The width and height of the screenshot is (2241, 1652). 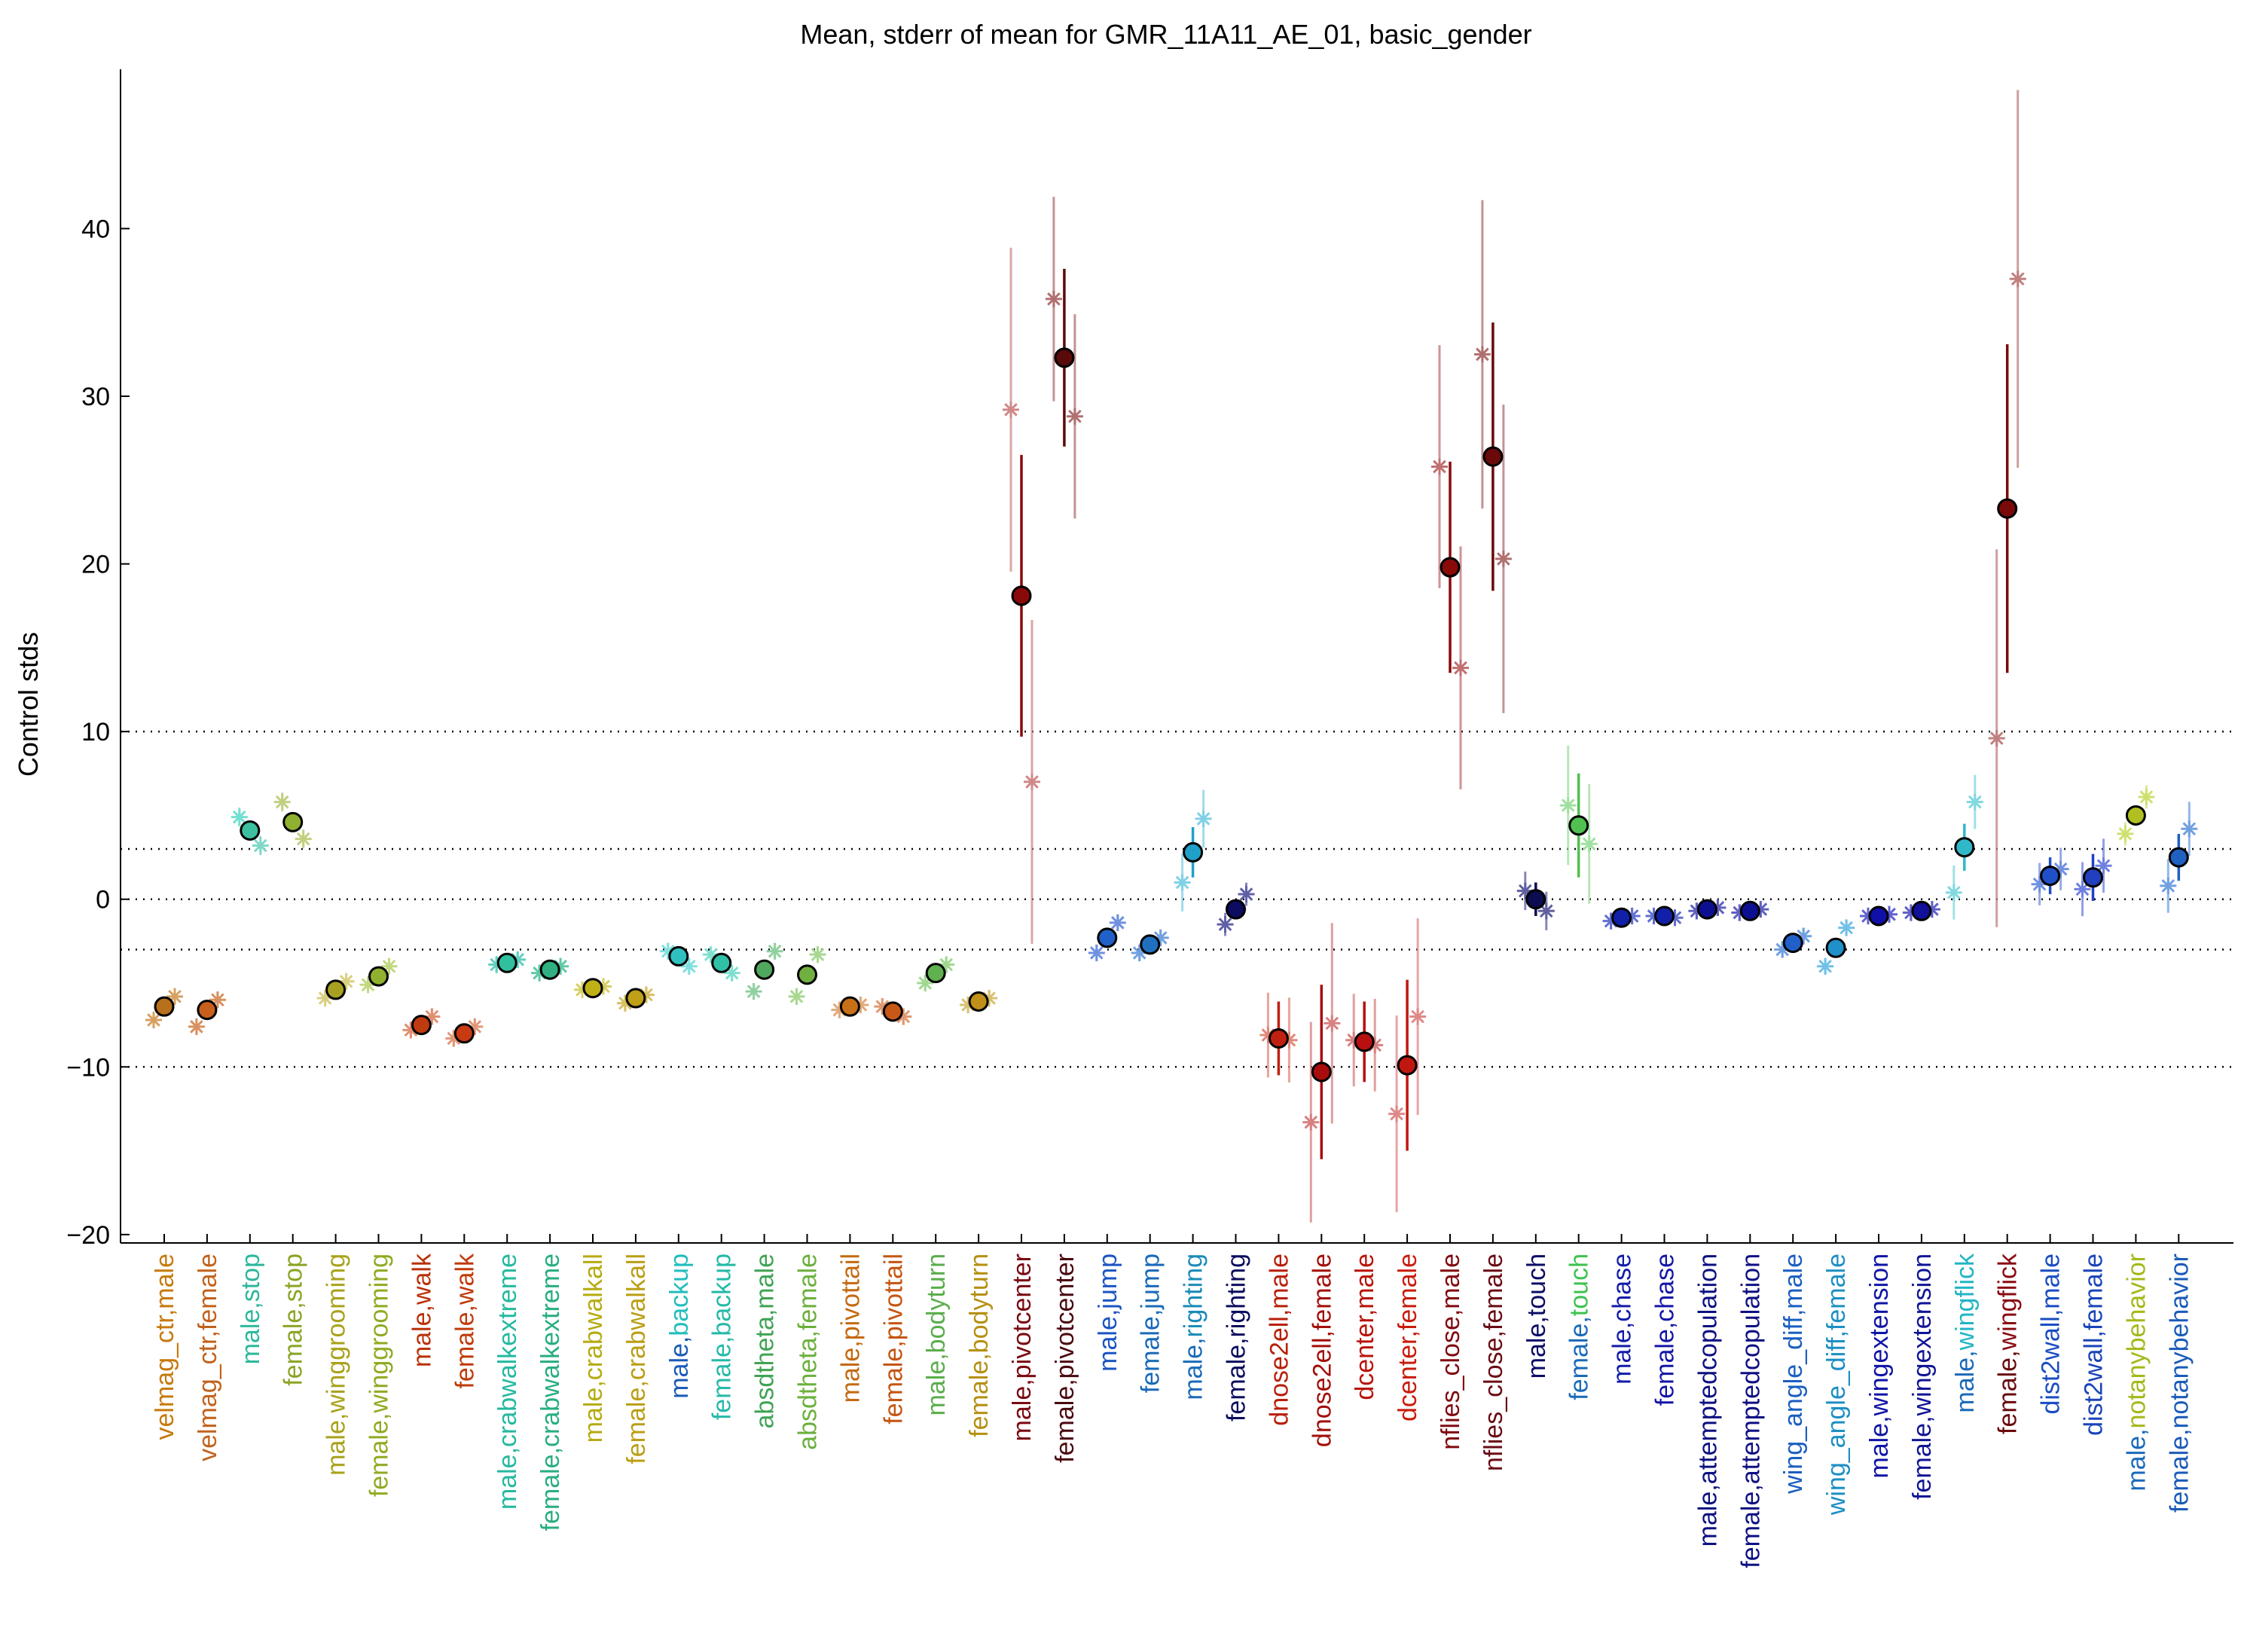 I want to click on y-tick-label: 10, so click(x=95, y=732).